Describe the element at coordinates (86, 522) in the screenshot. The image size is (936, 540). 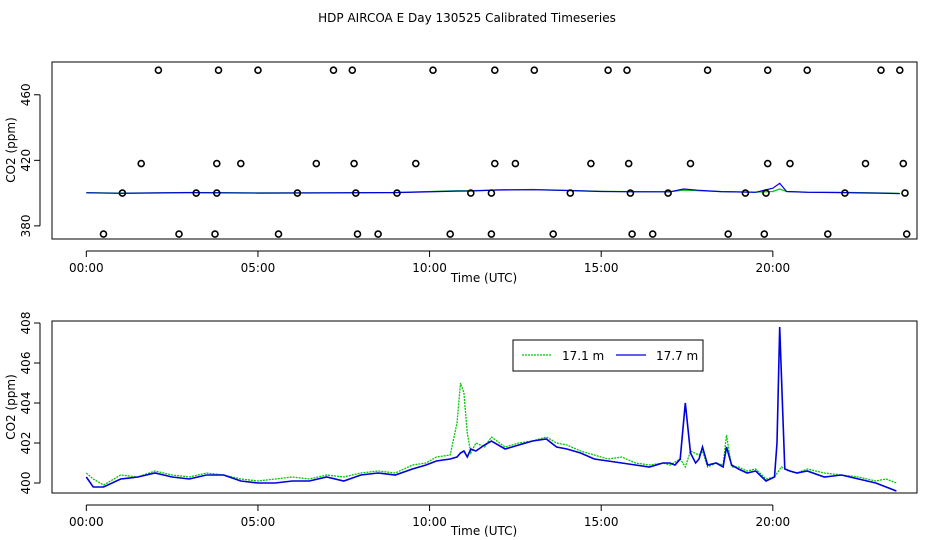
I see `bottom-x-tick-label: 00:00` at that location.